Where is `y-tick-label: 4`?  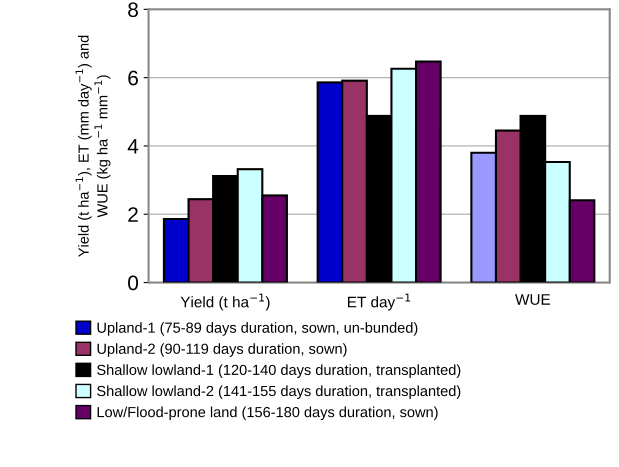 y-tick-label: 4 is located at coordinates (133, 146).